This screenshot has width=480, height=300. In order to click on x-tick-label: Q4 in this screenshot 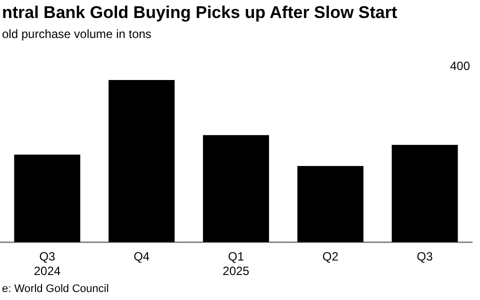, I will do `click(142, 257)`.